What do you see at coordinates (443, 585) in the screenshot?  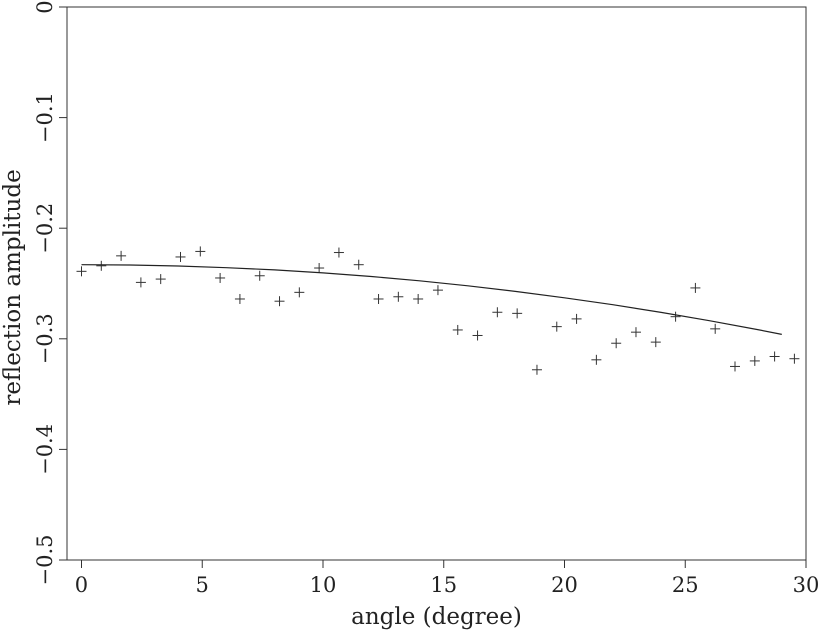 I see `x-tick-label: 15` at bounding box center [443, 585].